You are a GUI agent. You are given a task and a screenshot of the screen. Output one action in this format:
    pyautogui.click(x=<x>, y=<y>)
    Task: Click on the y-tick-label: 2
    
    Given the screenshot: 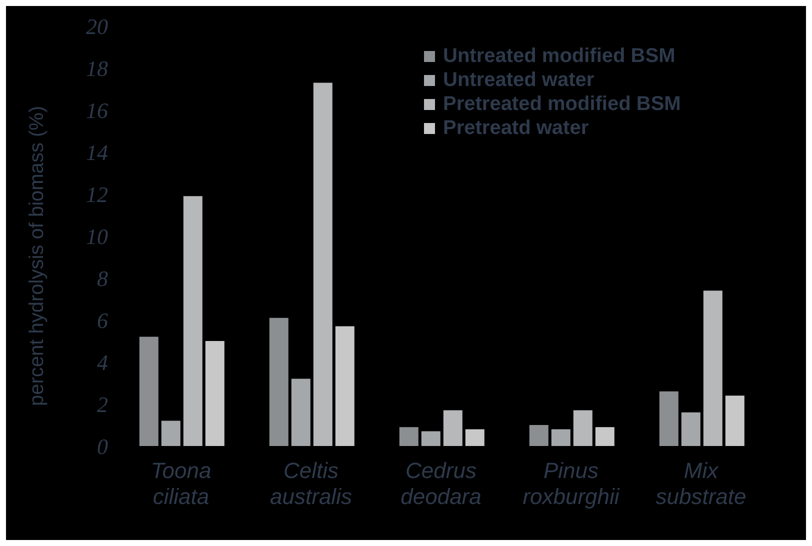 What is the action you would take?
    pyautogui.click(x=102, y=404)
    